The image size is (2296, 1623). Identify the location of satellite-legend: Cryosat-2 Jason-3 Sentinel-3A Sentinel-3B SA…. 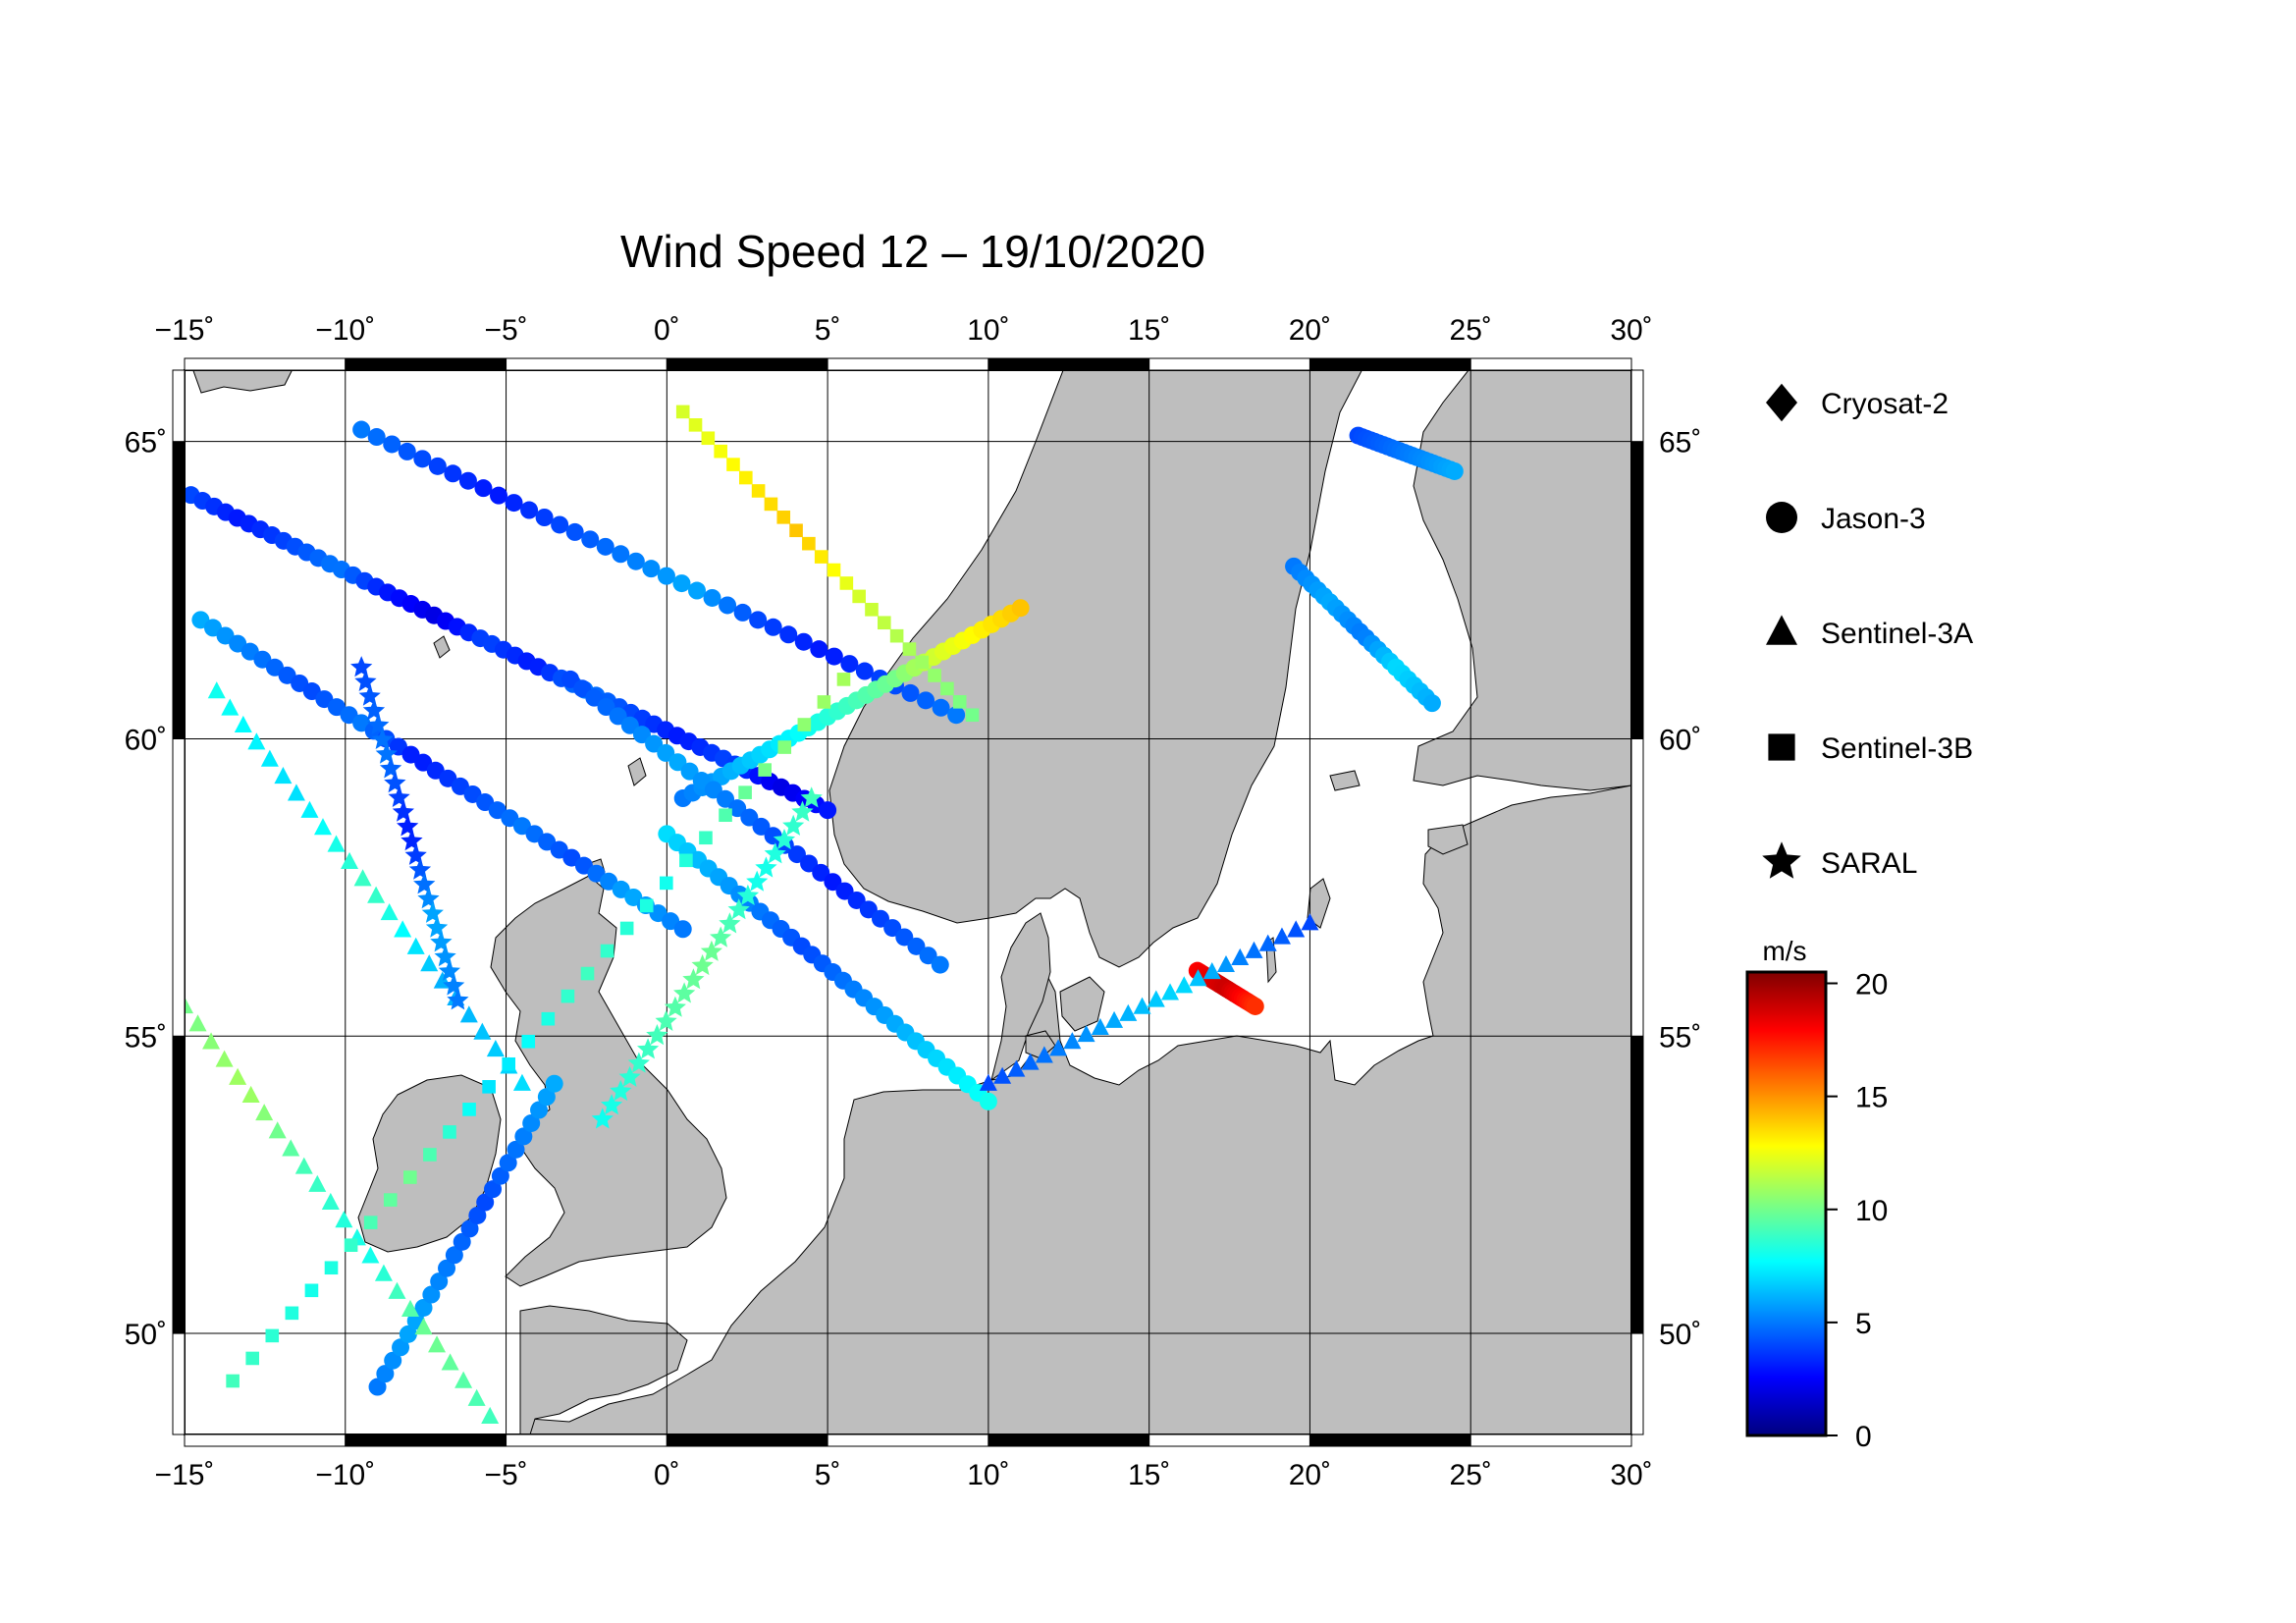
(1868, 631).